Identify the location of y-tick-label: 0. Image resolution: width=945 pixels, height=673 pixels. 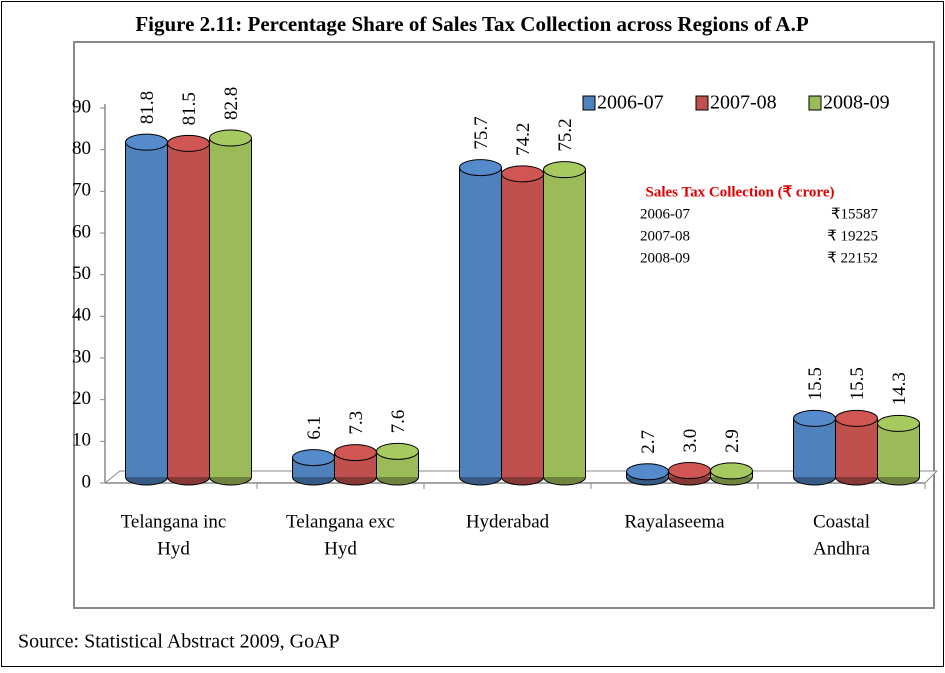
(87, 481).